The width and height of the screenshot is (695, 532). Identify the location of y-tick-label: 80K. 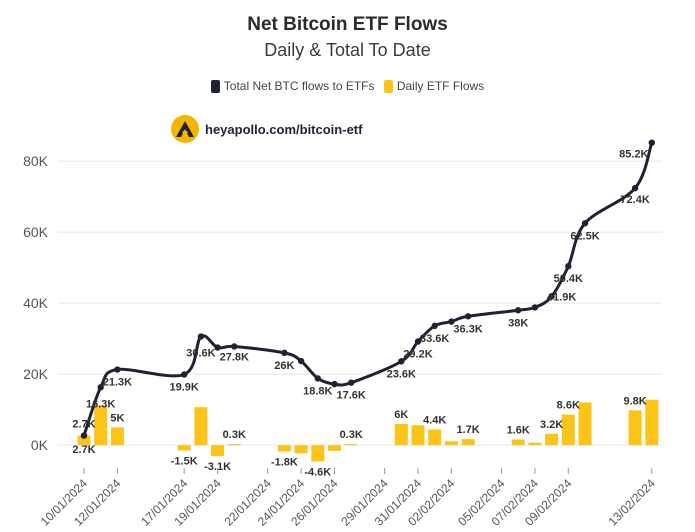
(36, 161).